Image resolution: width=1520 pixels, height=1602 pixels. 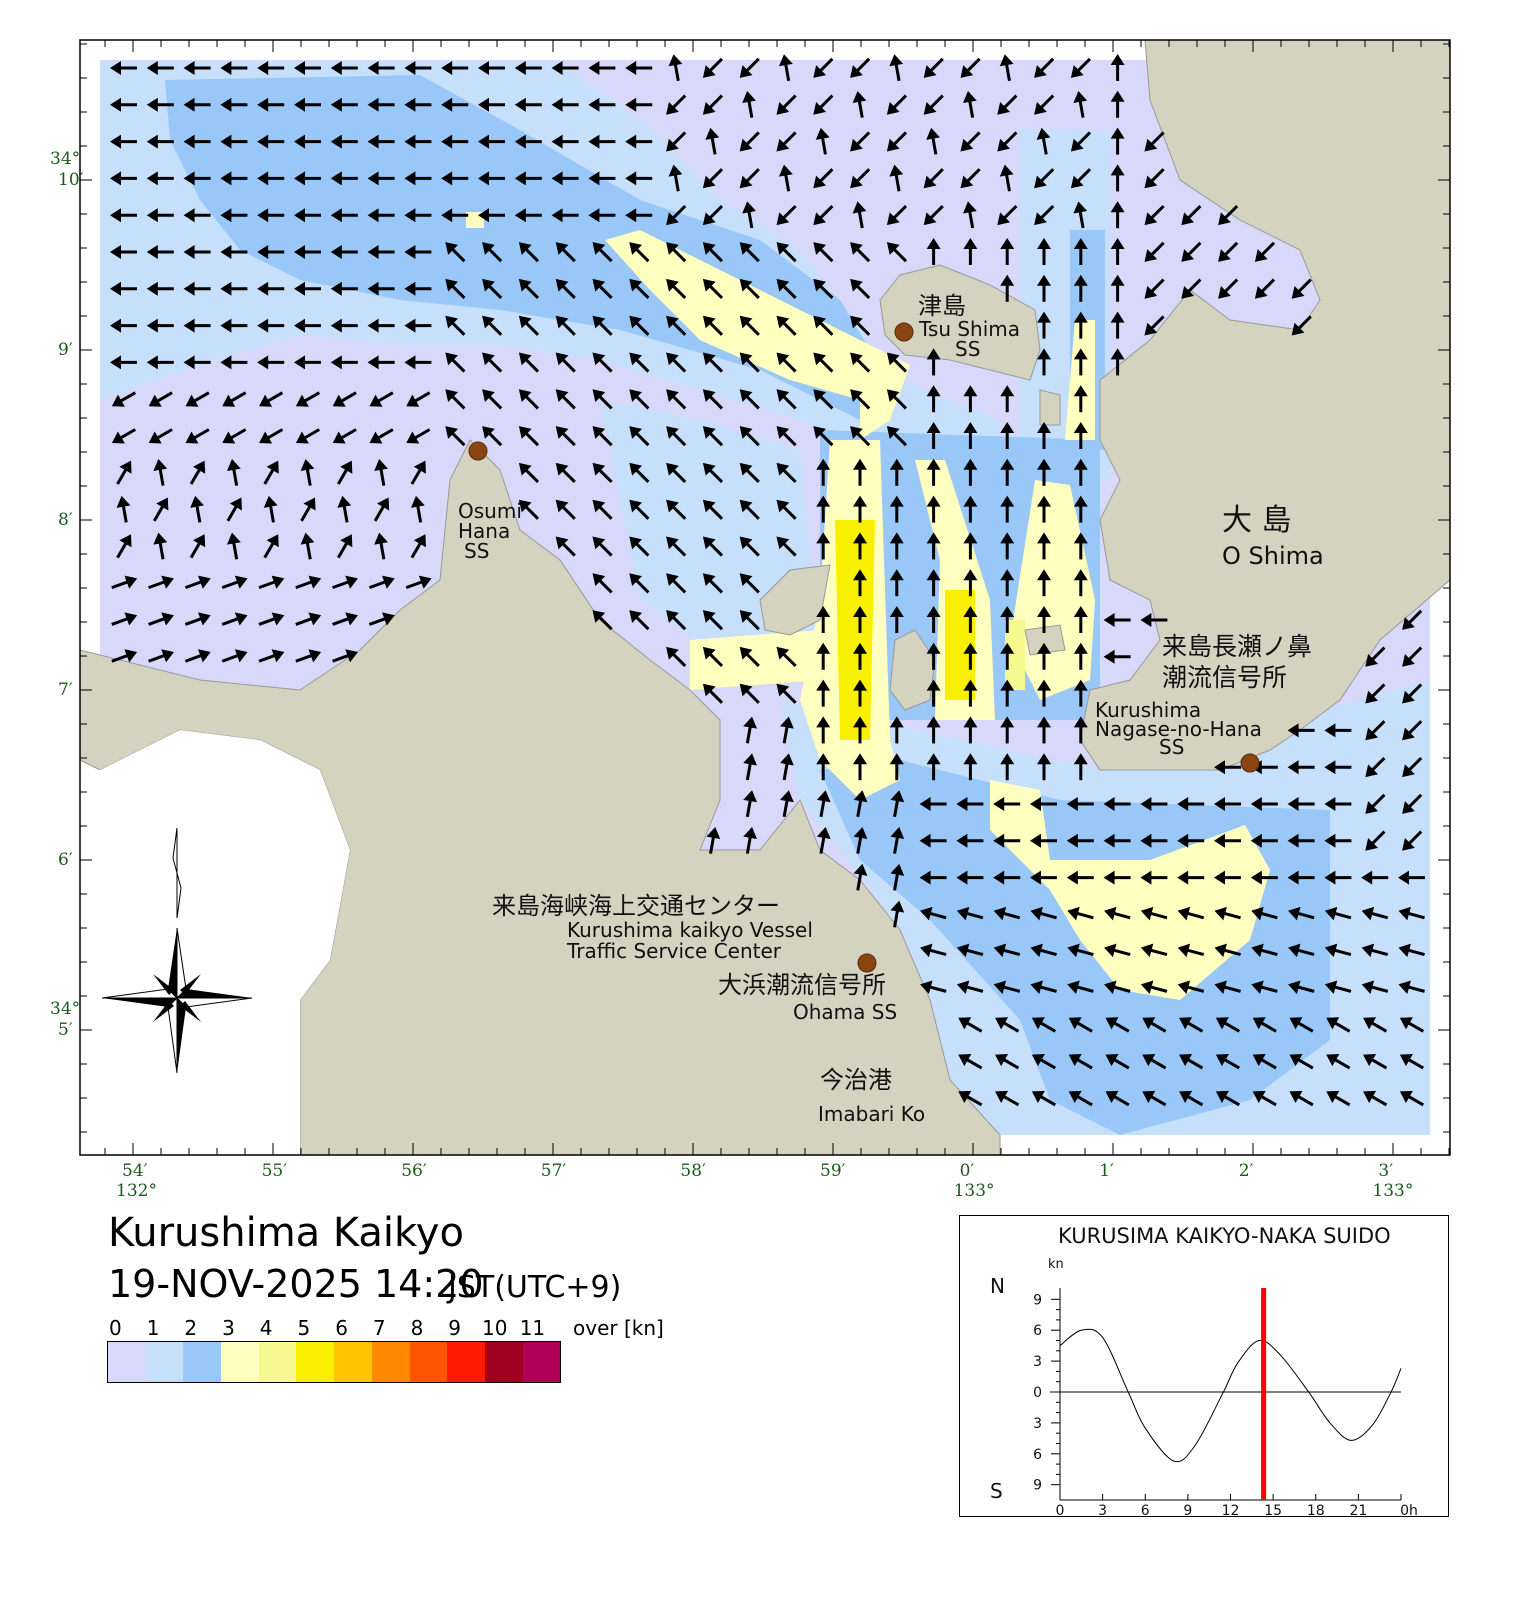 What do you see at coordinates (904, 332) in the screenshot?
I see `station-tsushima` at bounding box center [904, 332].